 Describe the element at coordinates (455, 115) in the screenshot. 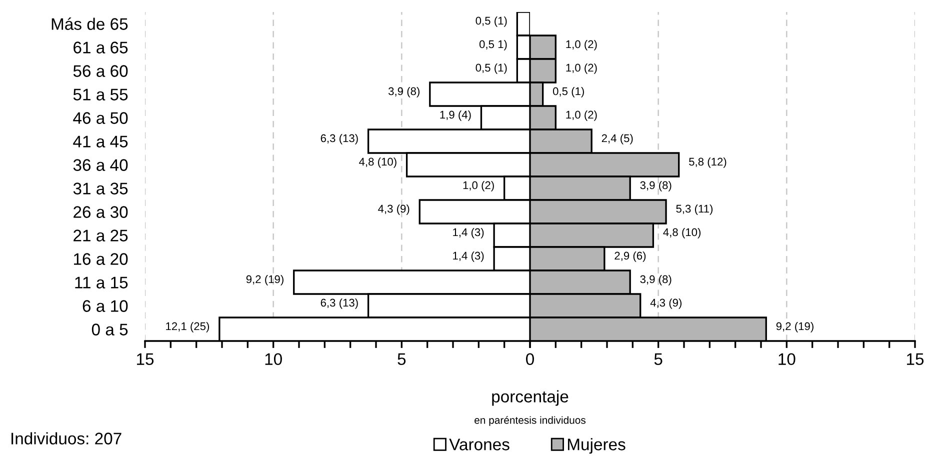

I see `data-label: 1,9 (4)` at that location.